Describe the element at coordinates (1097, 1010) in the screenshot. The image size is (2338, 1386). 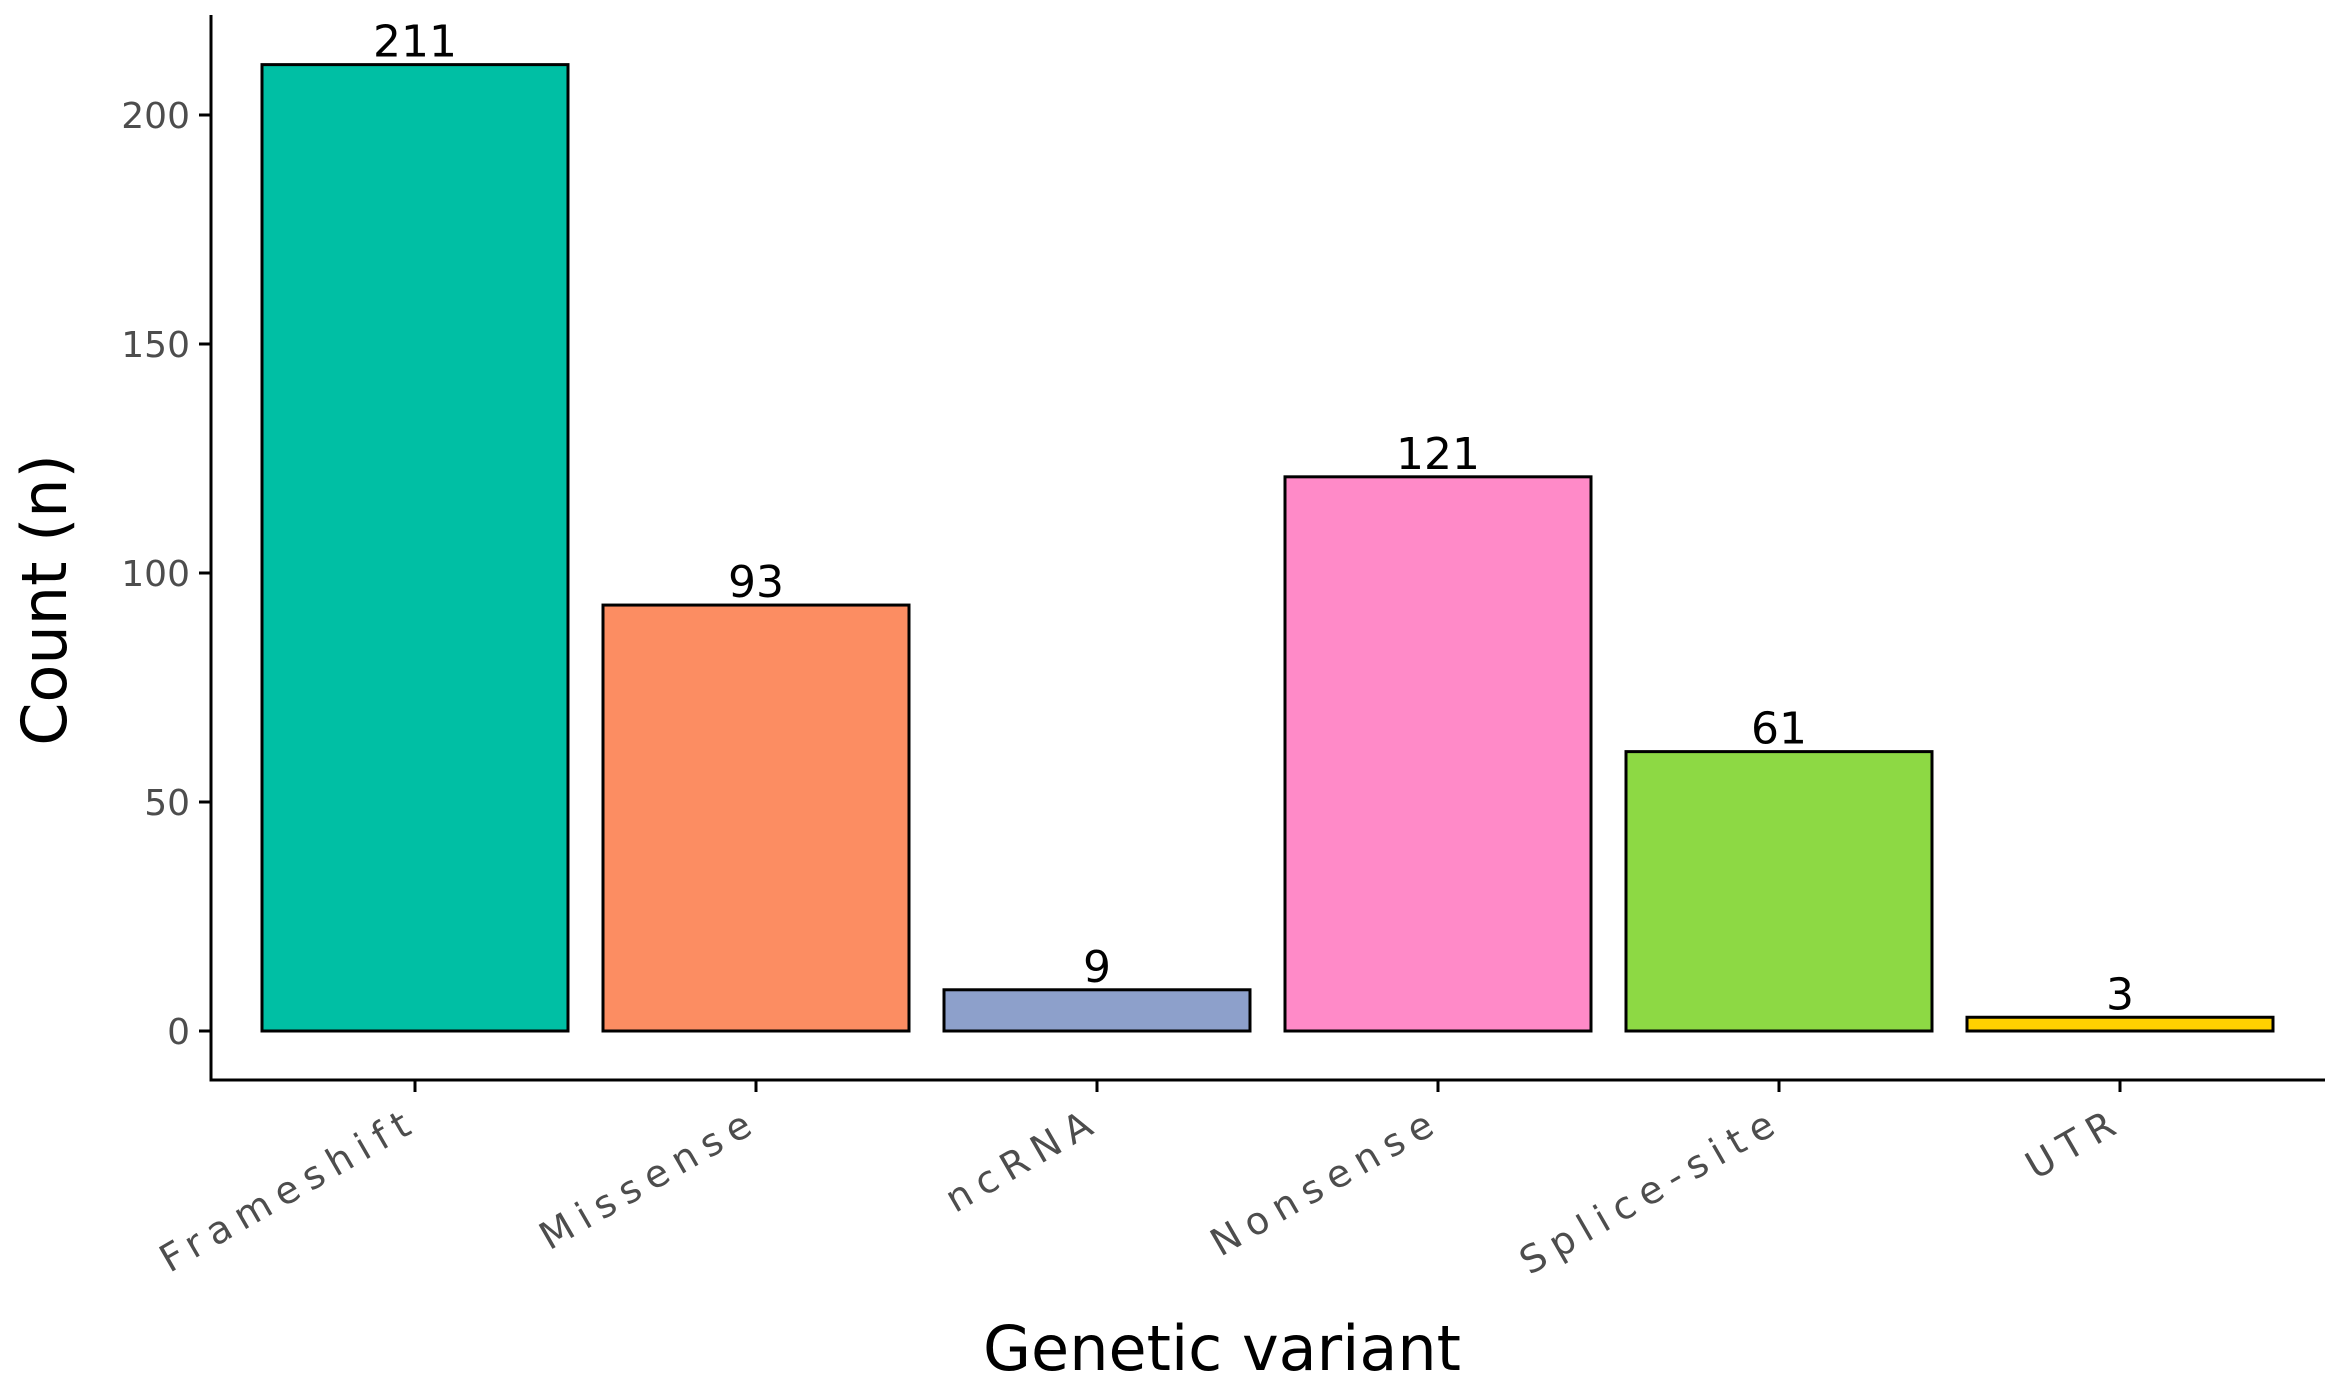
I see `bar-ncrna` at that location.